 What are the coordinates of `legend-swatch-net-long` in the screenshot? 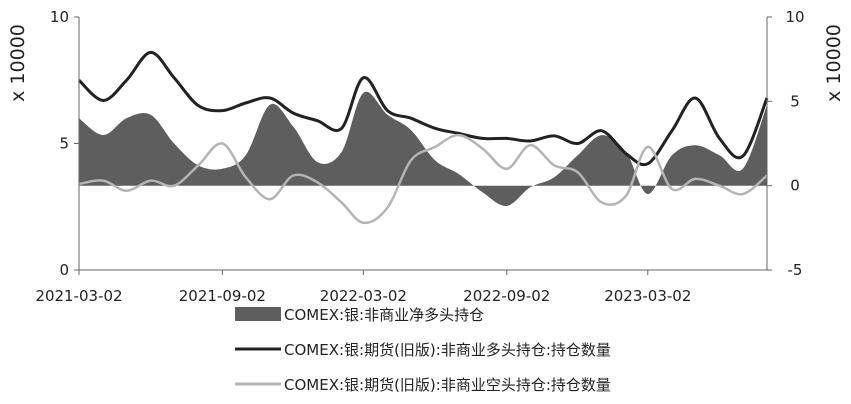 It's located at (258, 314).